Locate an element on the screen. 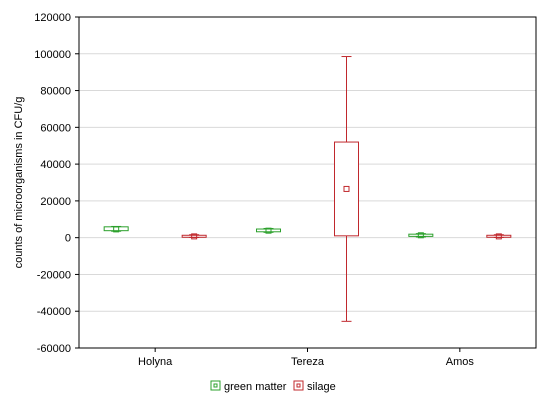 The image size is (550, 407). legend-item-green-matter: green matter is located at coordinates (248, 386).